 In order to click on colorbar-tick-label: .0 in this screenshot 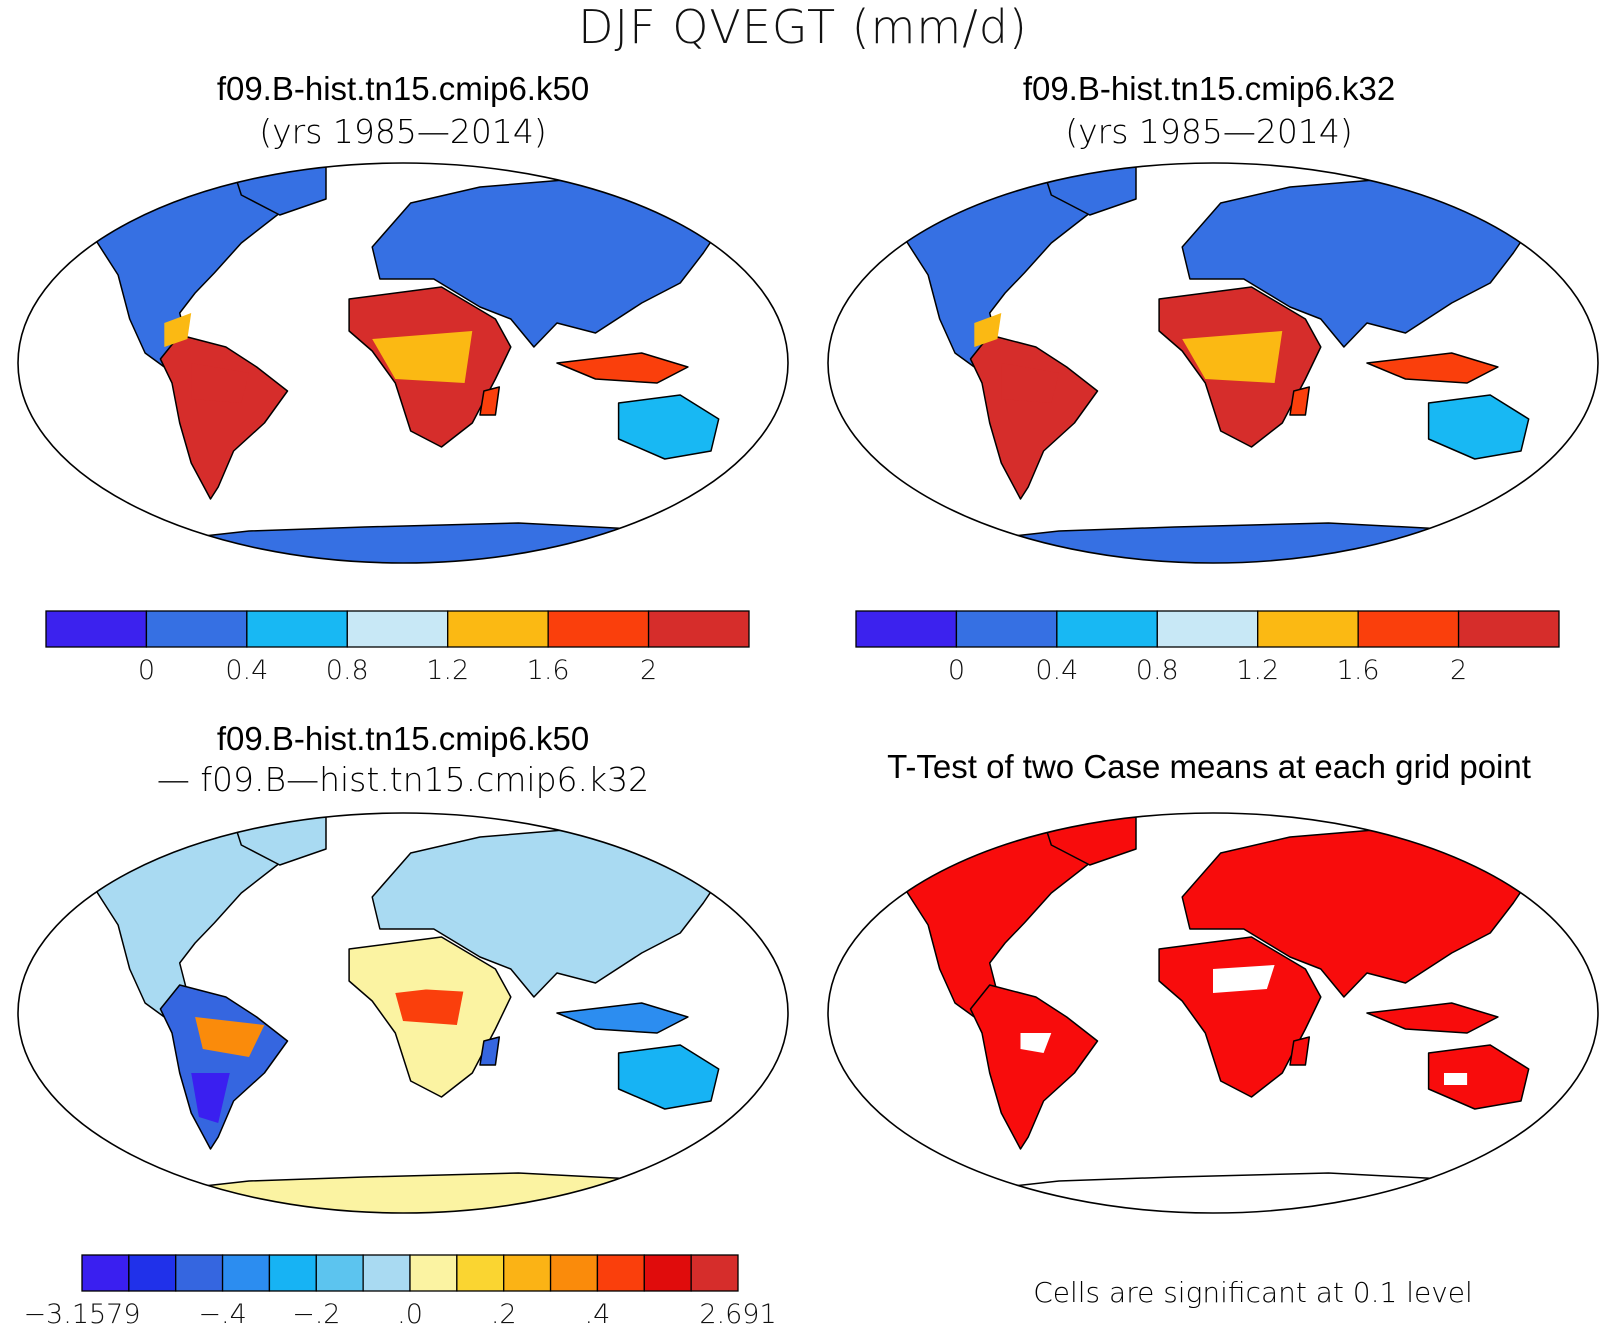, I will do `click(410, 1313)`.